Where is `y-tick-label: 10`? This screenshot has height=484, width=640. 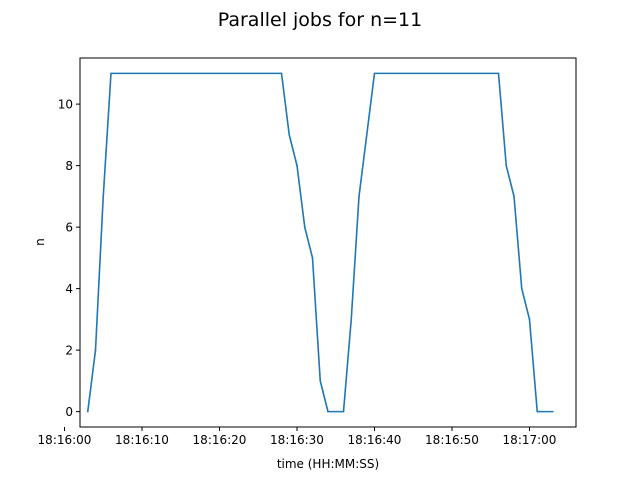 y-tick-label: 10 is located at coordinates (65, 105).